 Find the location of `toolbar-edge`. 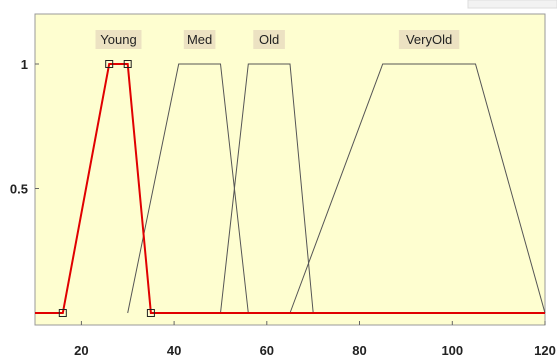

toolbar-edge is located at coordinates (512, 4).